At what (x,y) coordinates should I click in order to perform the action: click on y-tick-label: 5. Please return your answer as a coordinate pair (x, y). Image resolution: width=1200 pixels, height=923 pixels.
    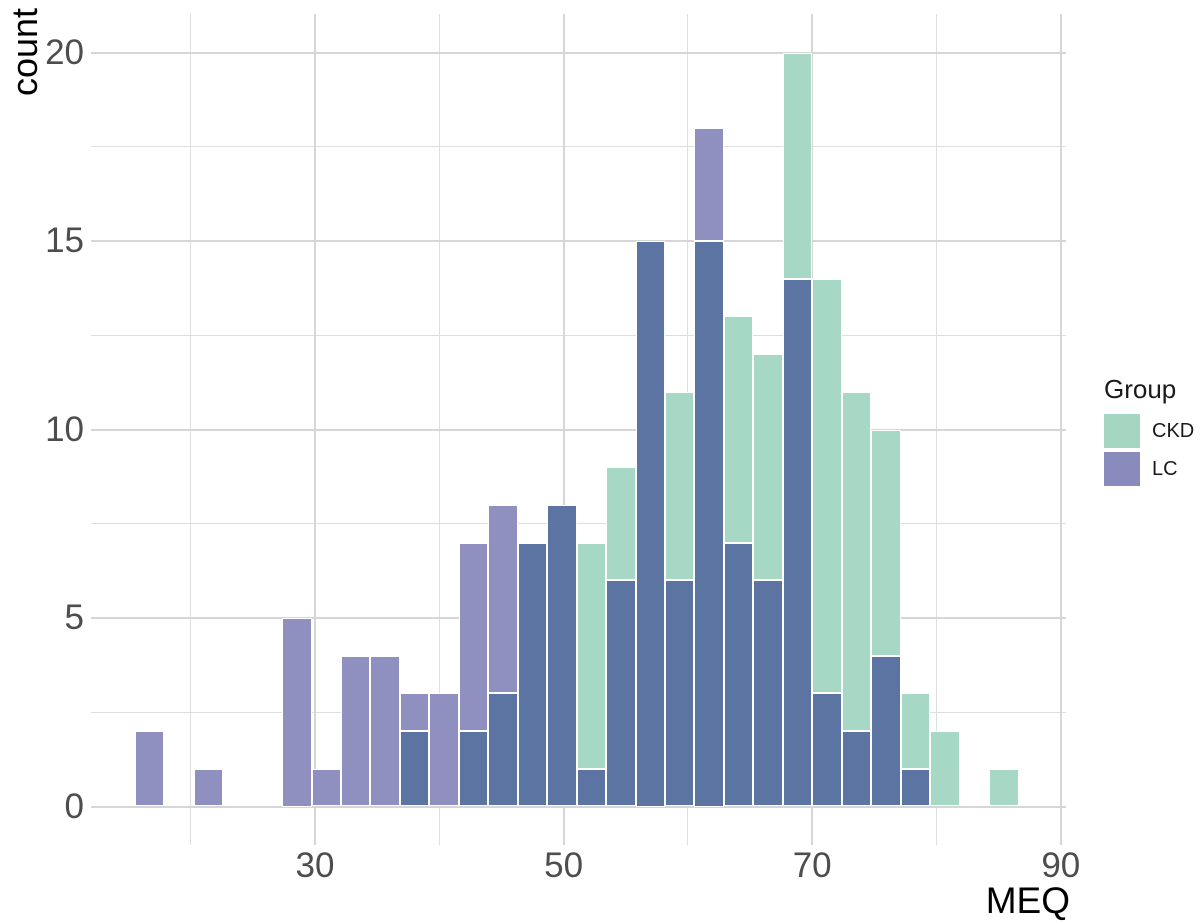
    Looking at the image, I should click on (74, 617).